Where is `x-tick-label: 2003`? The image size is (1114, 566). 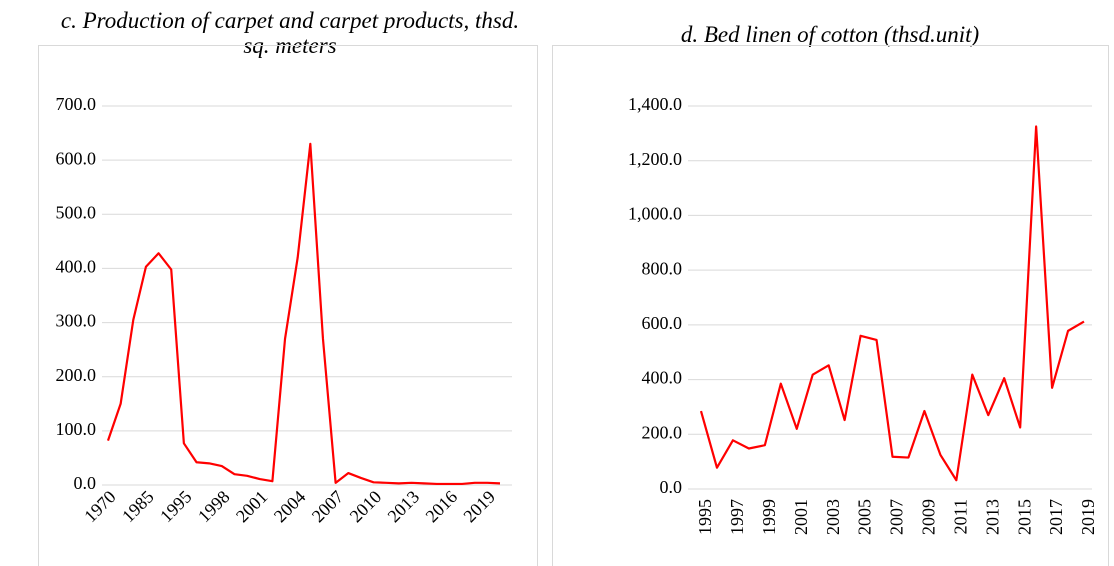 x-tick-label: 2003 is located at coordinates (833, 517).